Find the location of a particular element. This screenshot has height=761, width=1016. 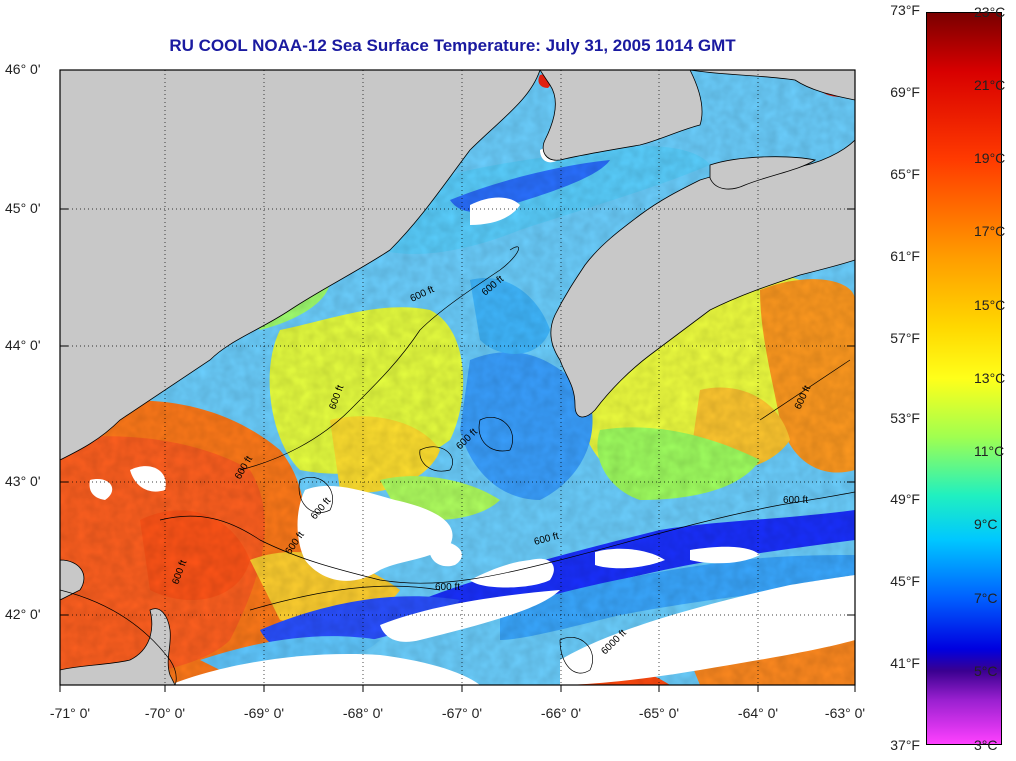

colorbar-f-label: 49°F is located at coordinates (905, 499).